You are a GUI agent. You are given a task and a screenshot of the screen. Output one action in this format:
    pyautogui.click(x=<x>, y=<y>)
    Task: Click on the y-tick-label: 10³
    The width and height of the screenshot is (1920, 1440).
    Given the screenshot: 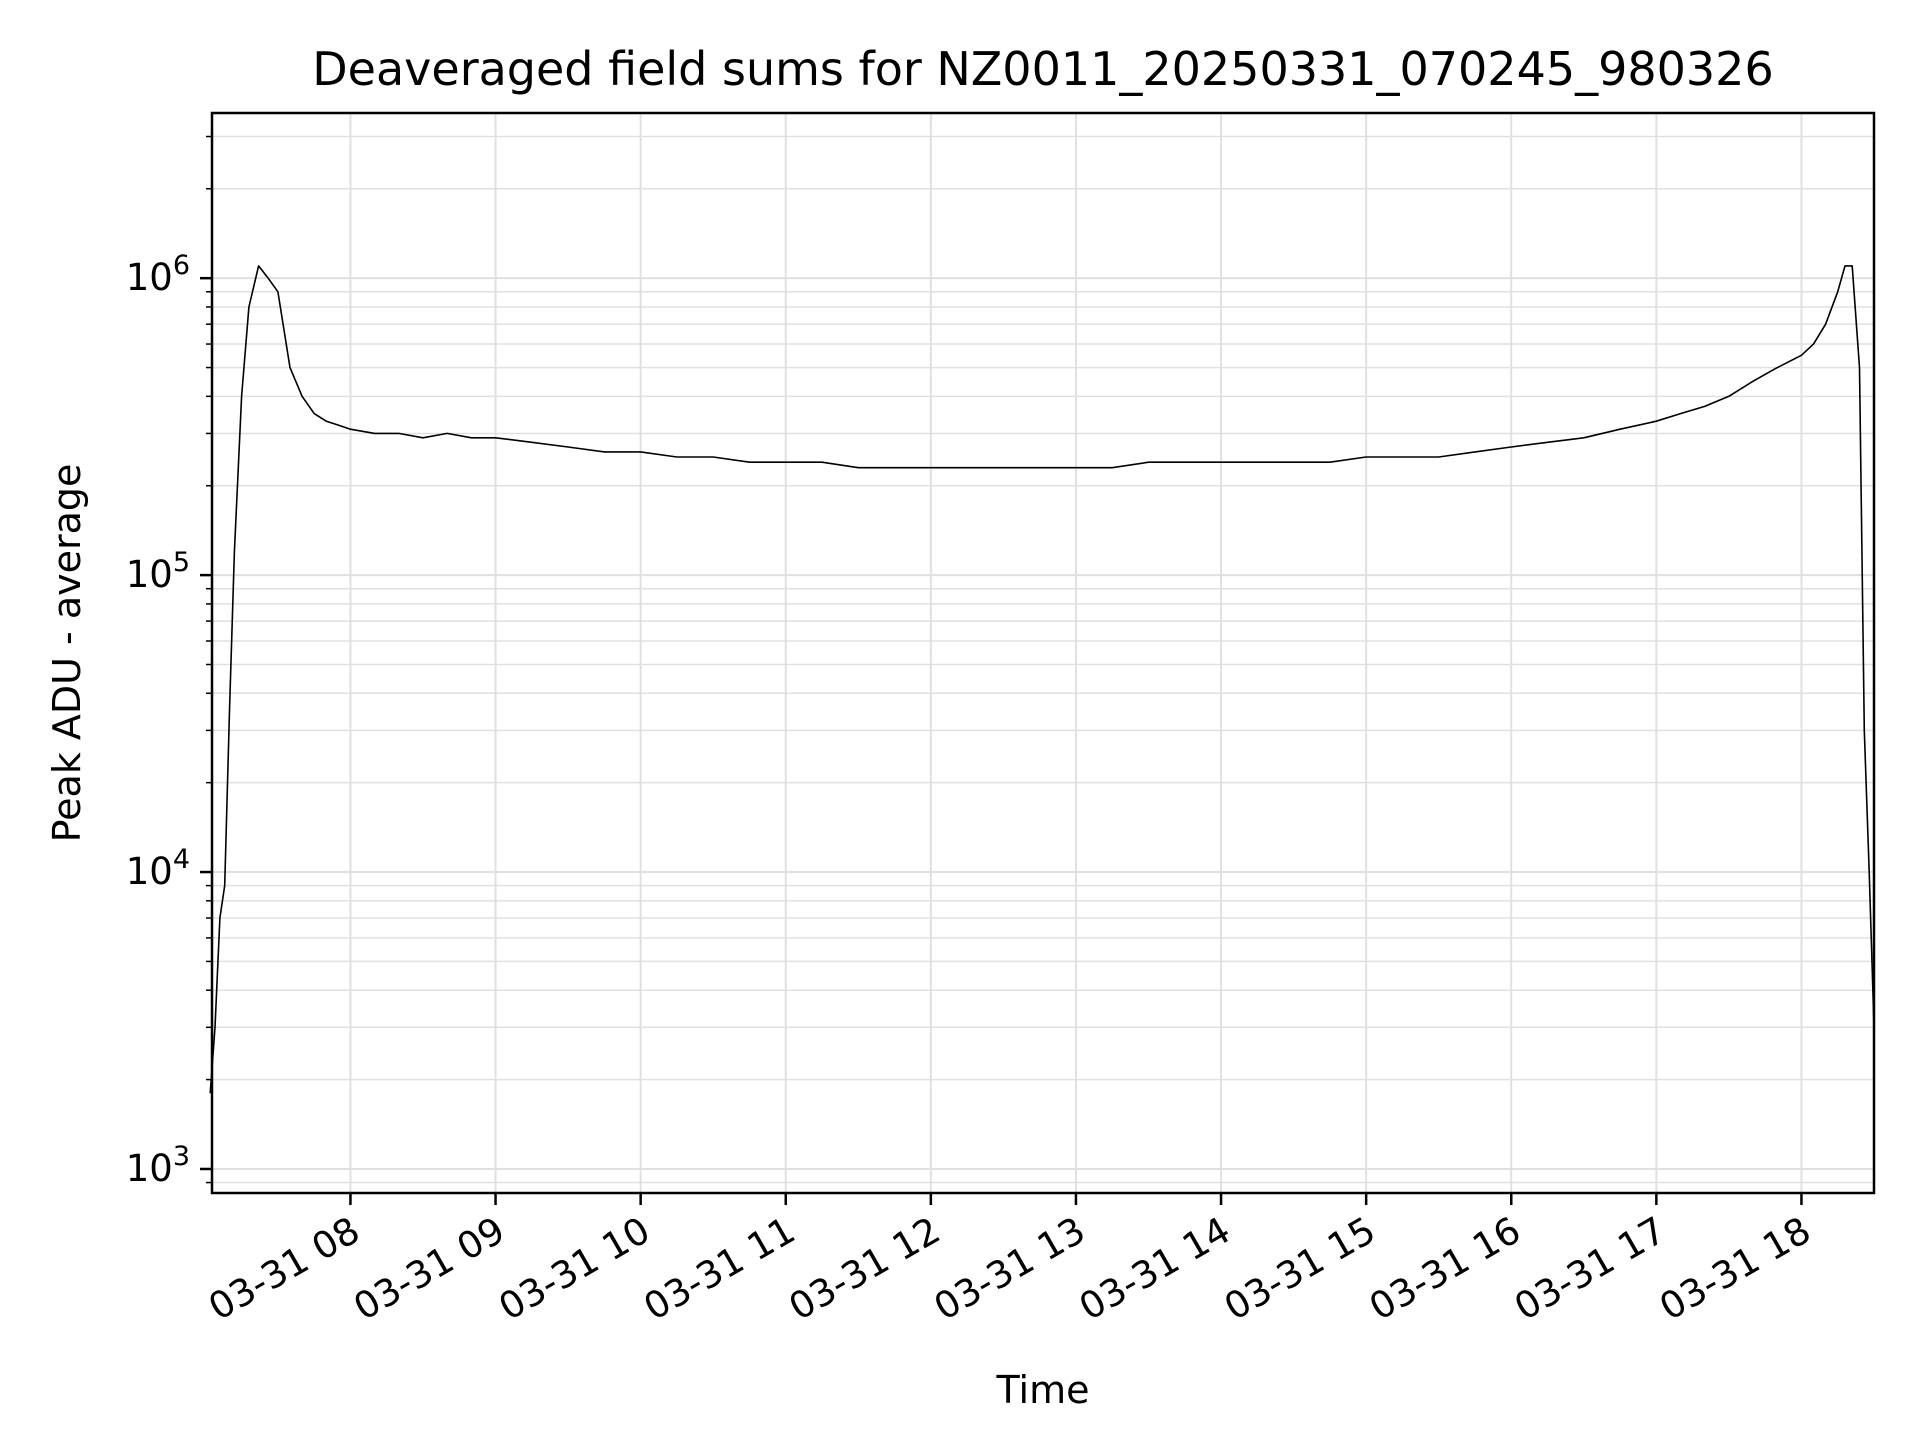 What is the action you would take?
    pyautogui.click(x=158, y=1165)
    